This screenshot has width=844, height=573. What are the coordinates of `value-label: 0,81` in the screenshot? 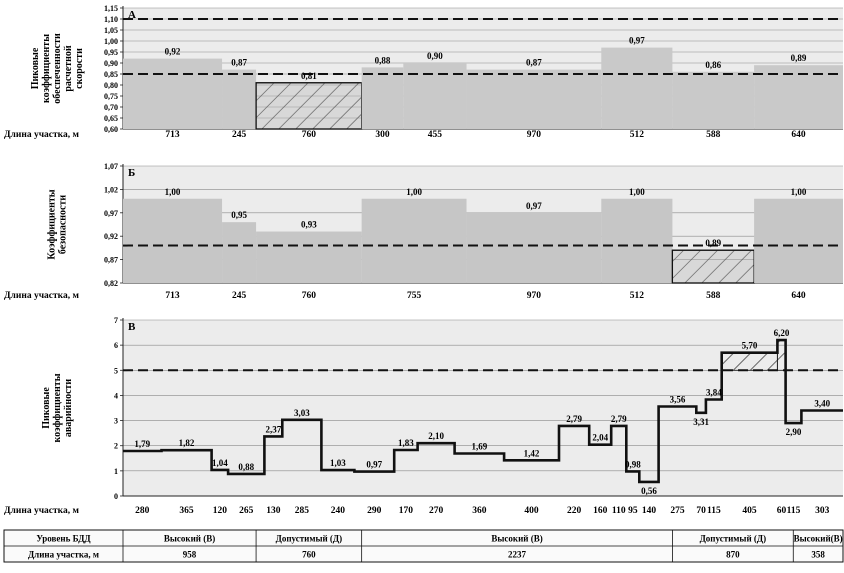 It's located at (309, 76).